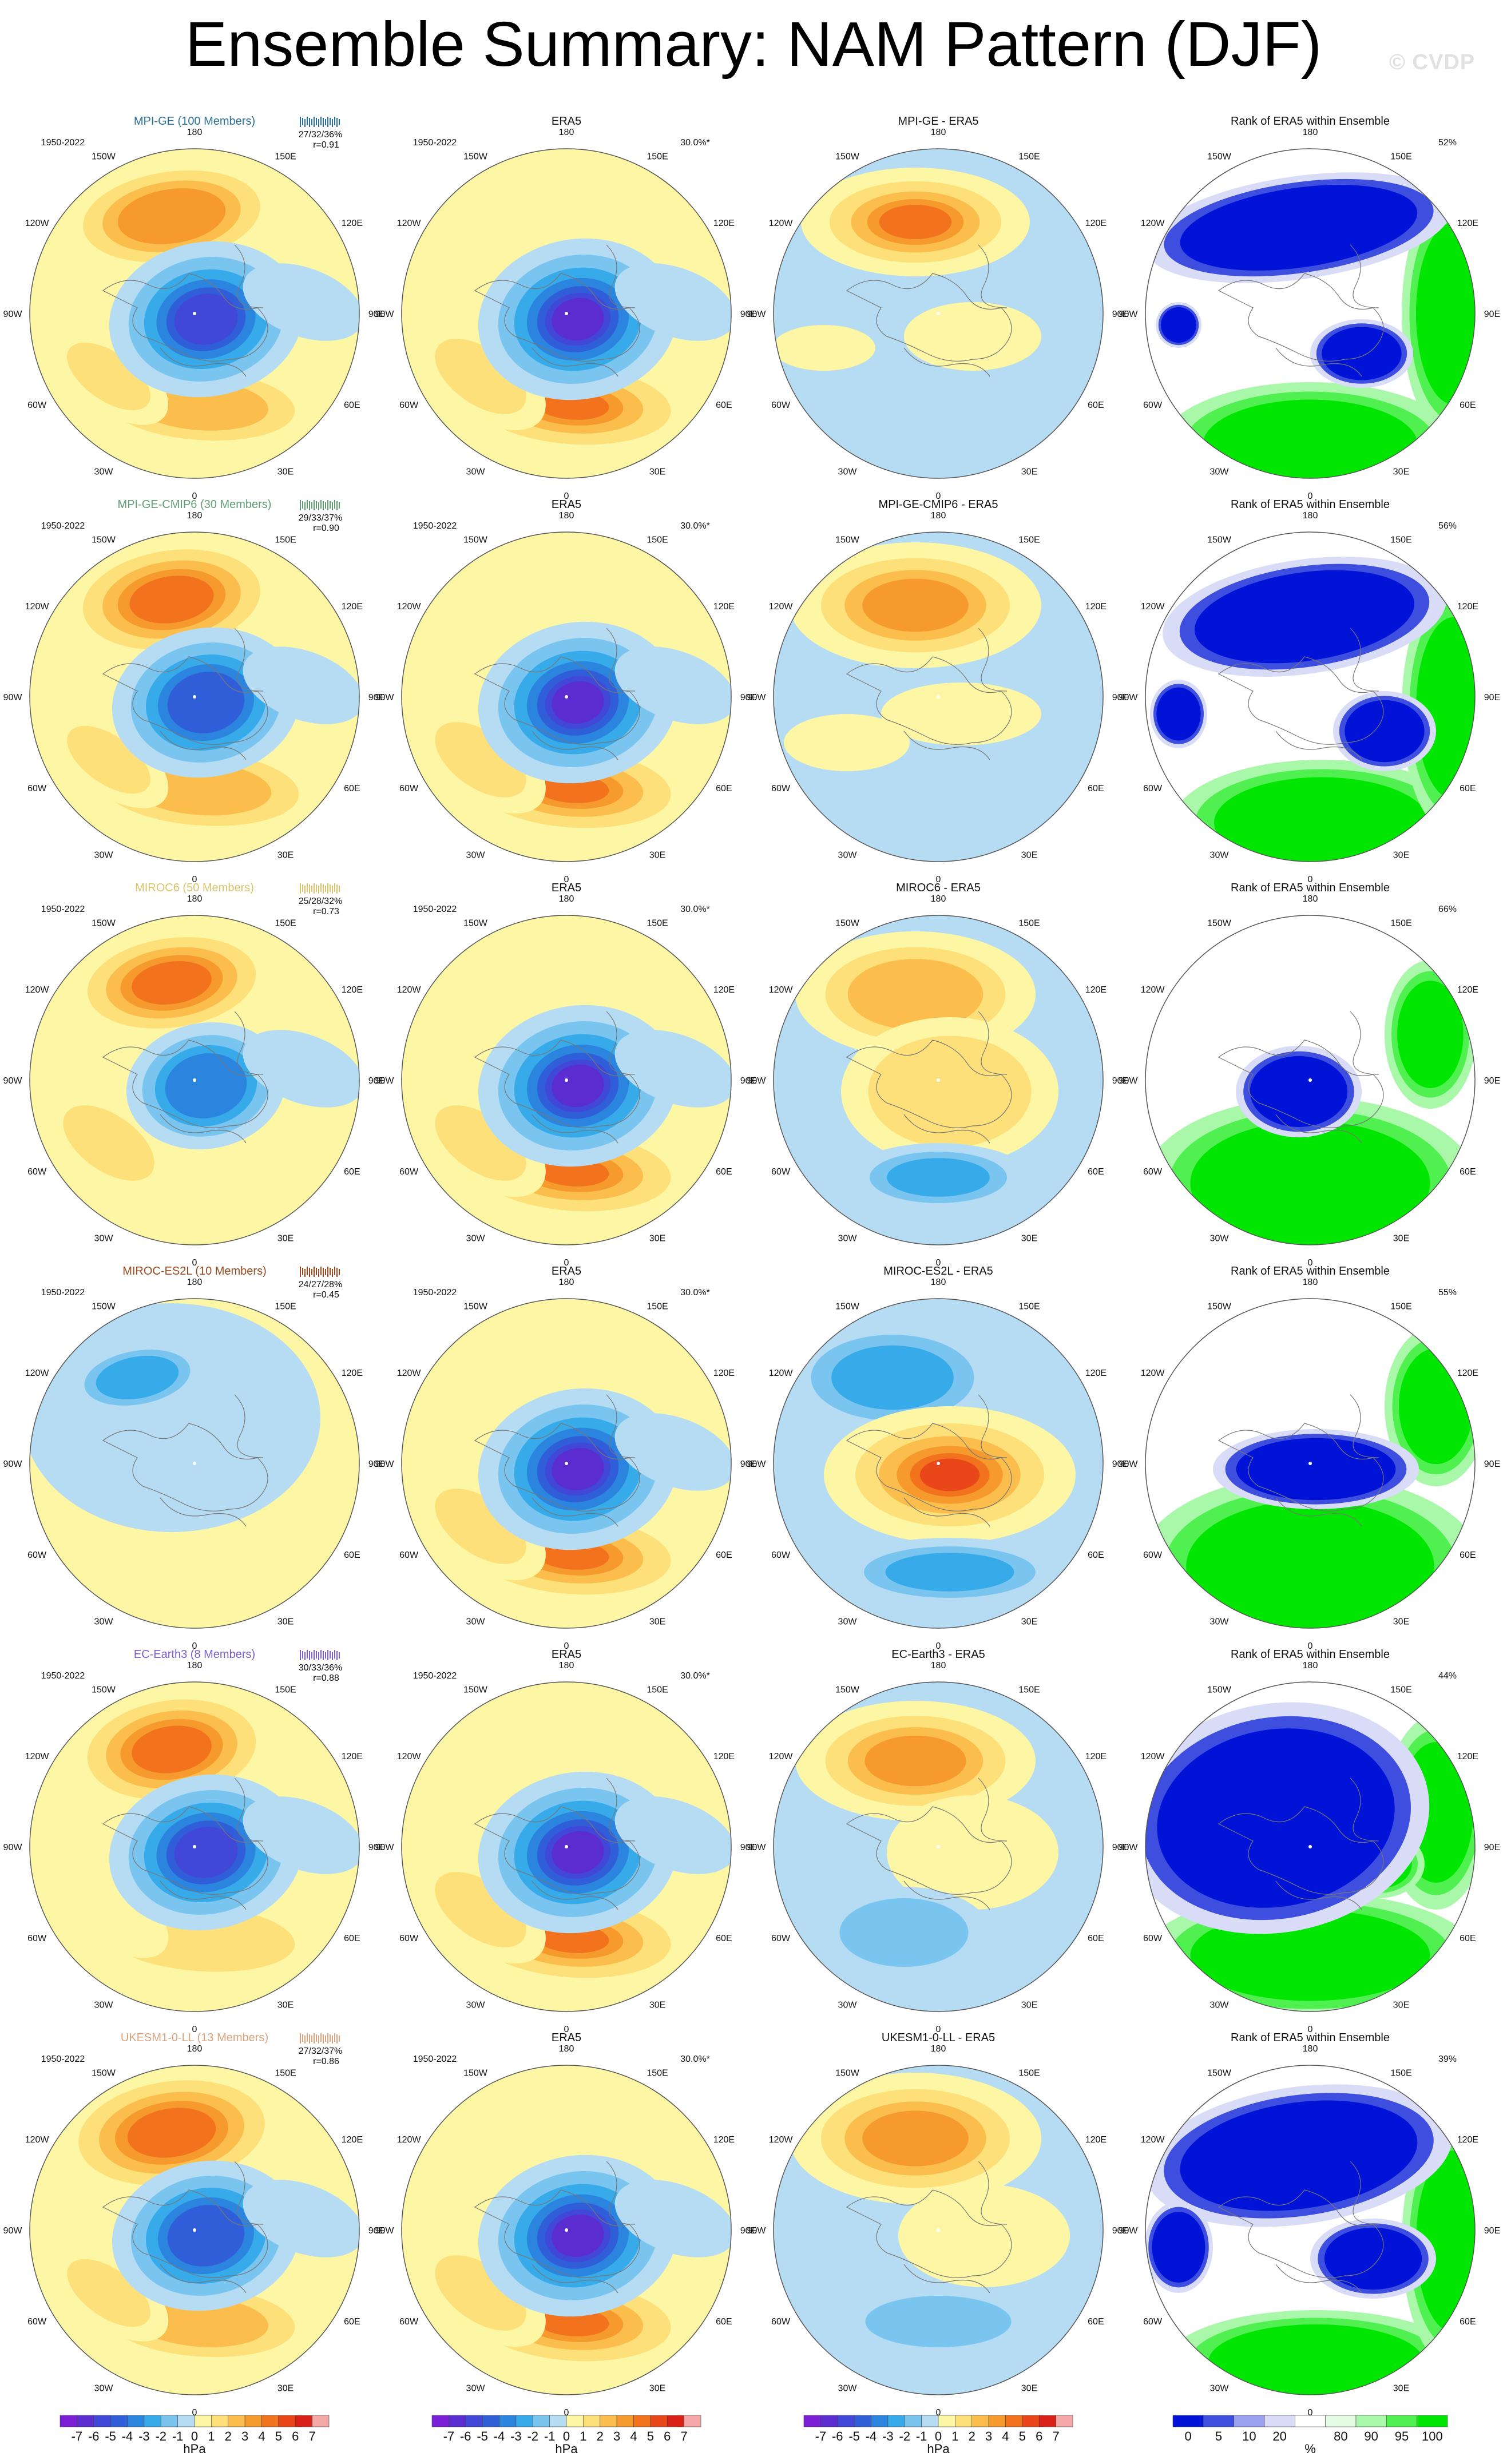  What do you see at coordinates (195, 504) in the screenshot?
I see `model-title: MPI-GE-CMIP6 (30 Members)` at bounding box center [195, 504].